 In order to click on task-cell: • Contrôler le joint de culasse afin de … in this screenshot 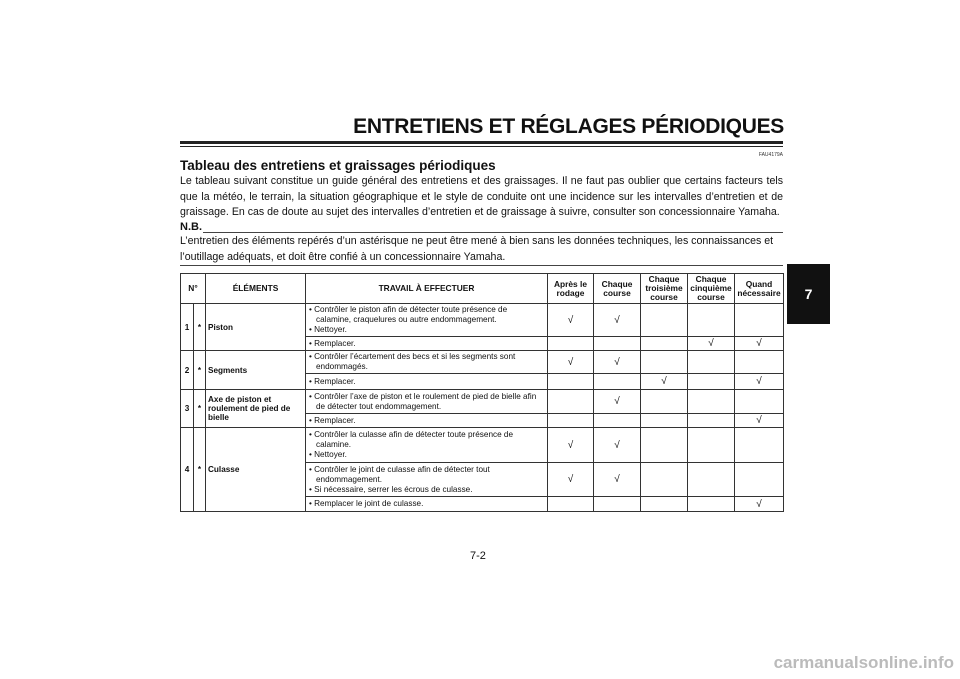, I will do `click(426, 479)`.